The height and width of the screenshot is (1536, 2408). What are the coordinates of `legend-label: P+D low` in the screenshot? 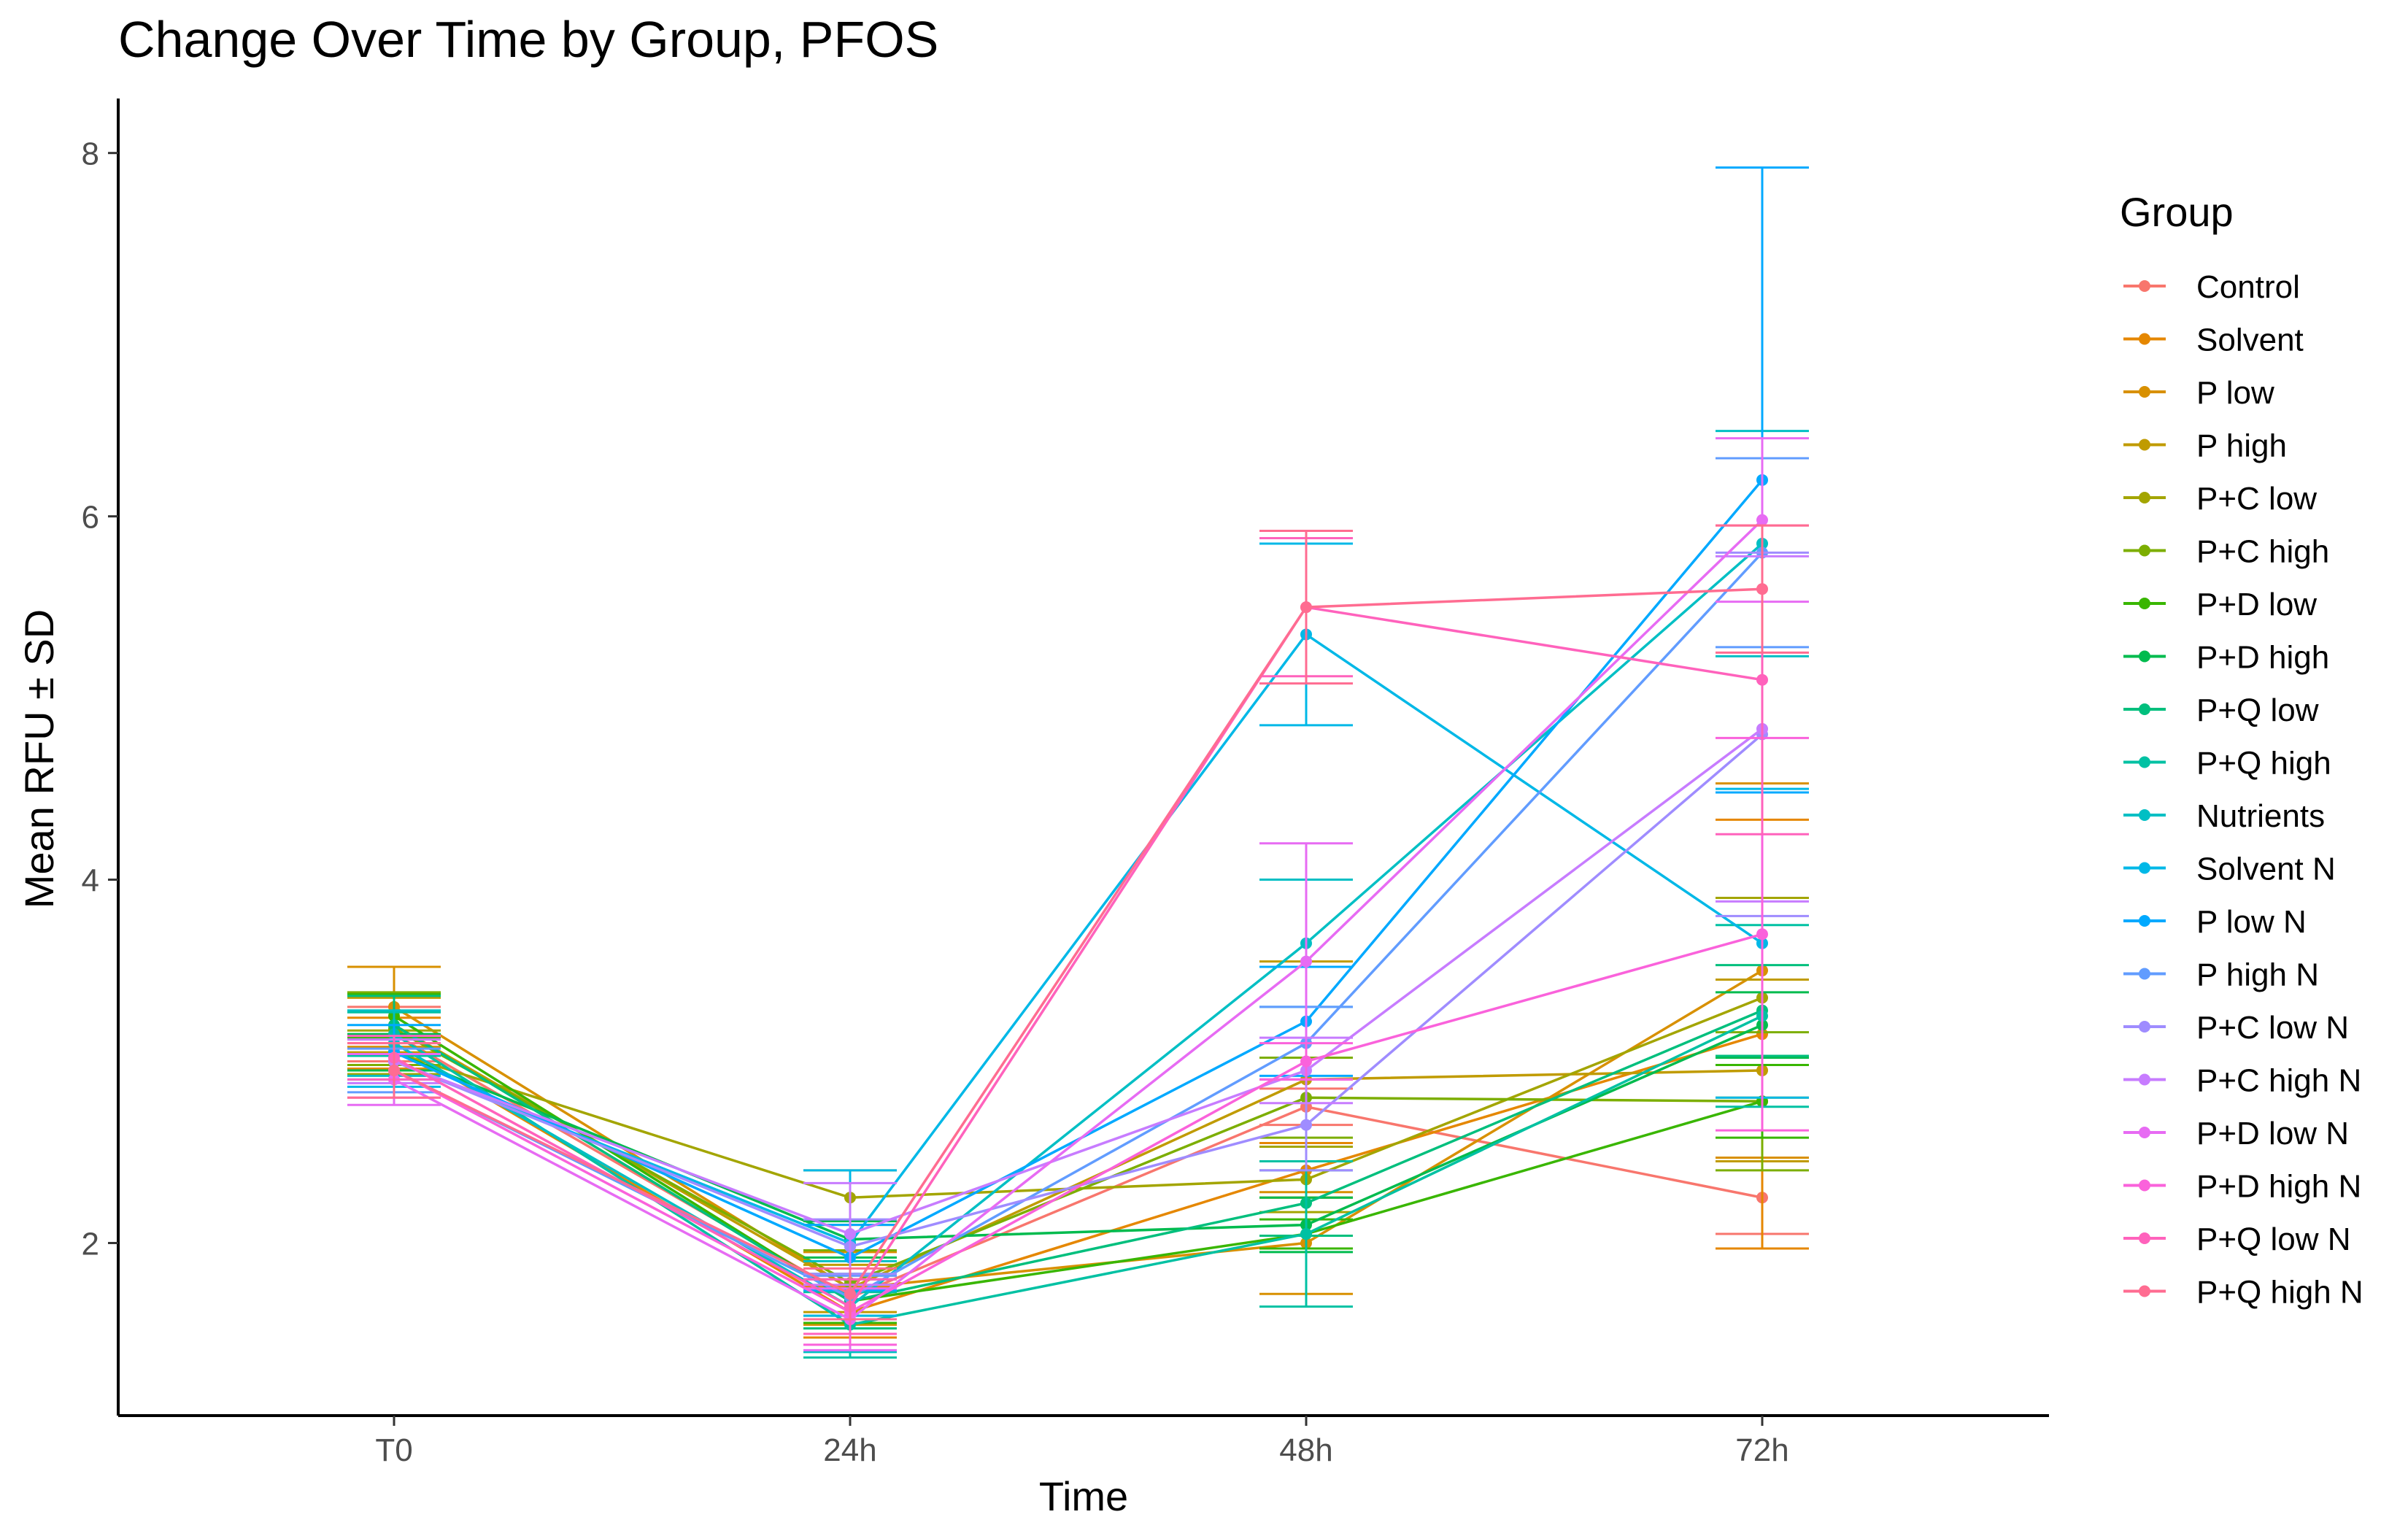 It's located at (2256, 604).